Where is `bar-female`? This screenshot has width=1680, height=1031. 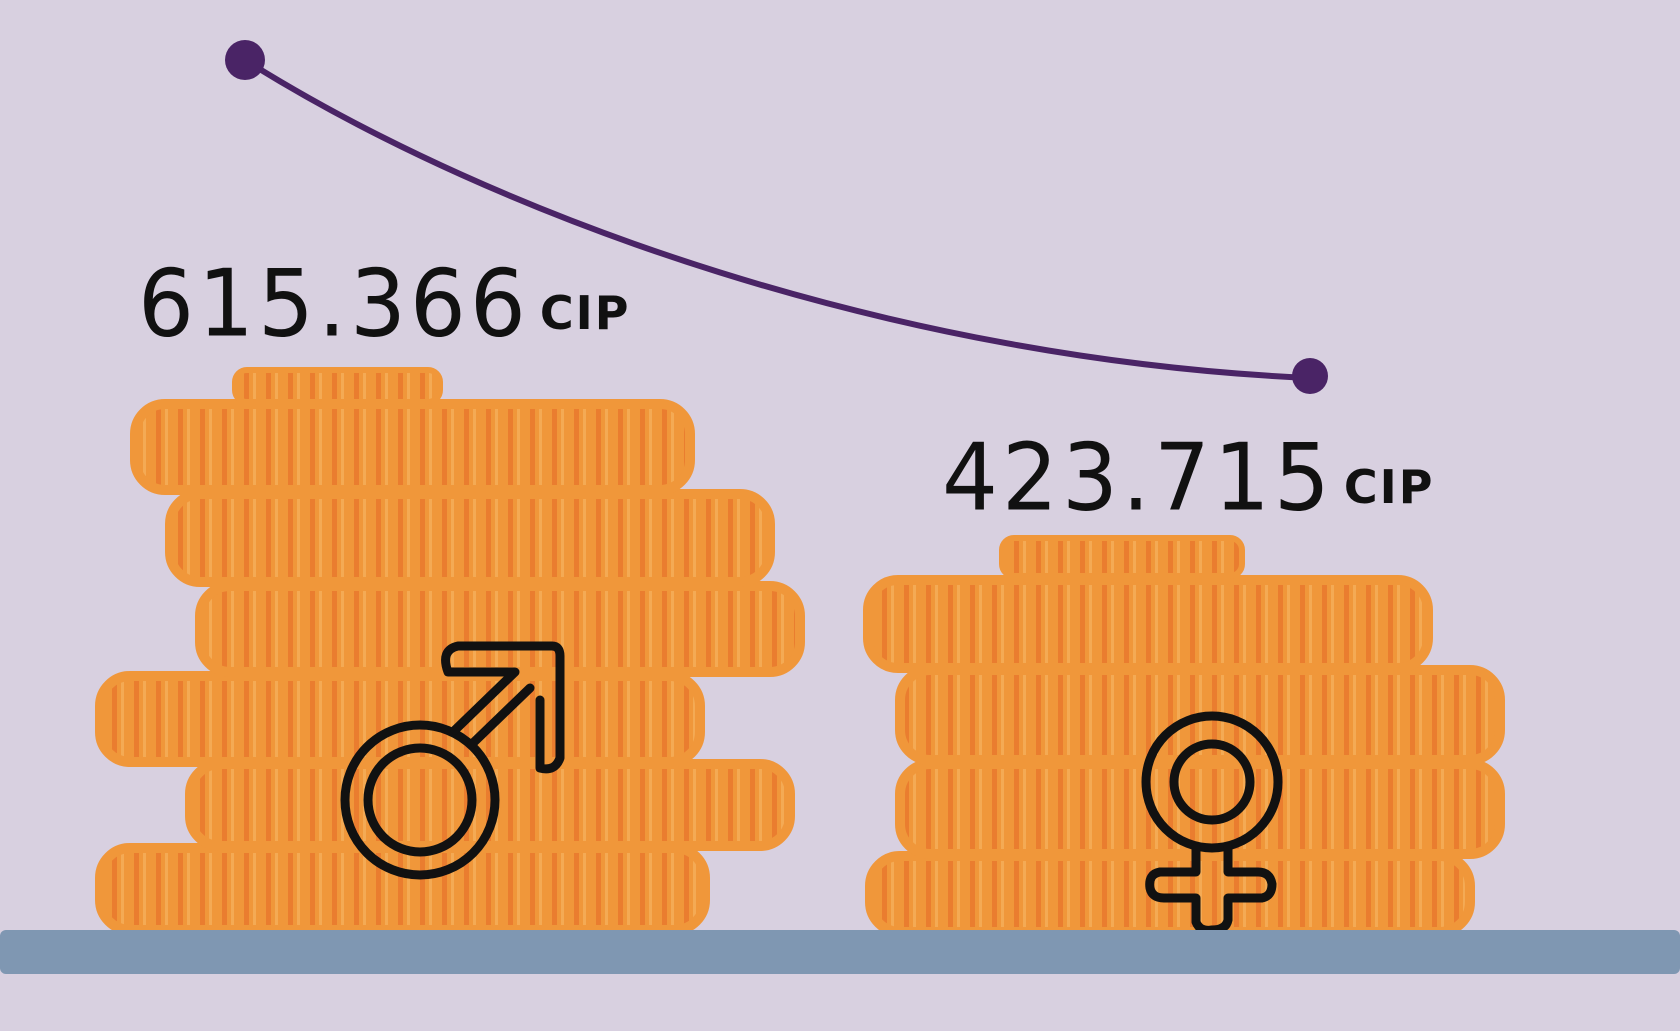
bar-female is located at coordinates (1184, 736).